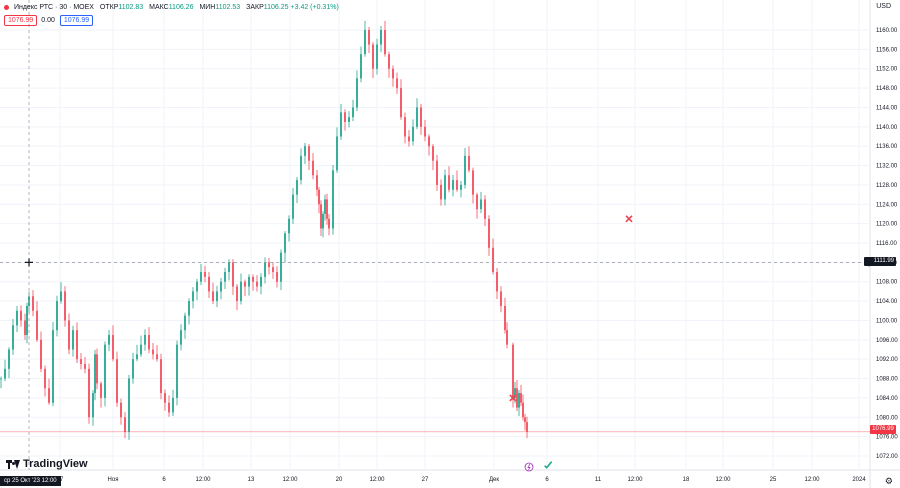 The width and height of the screenshot is (900, 488). Describe the element at coordinates (883, 6) in the screenshot. I see `currency-selector: USD` at that location.